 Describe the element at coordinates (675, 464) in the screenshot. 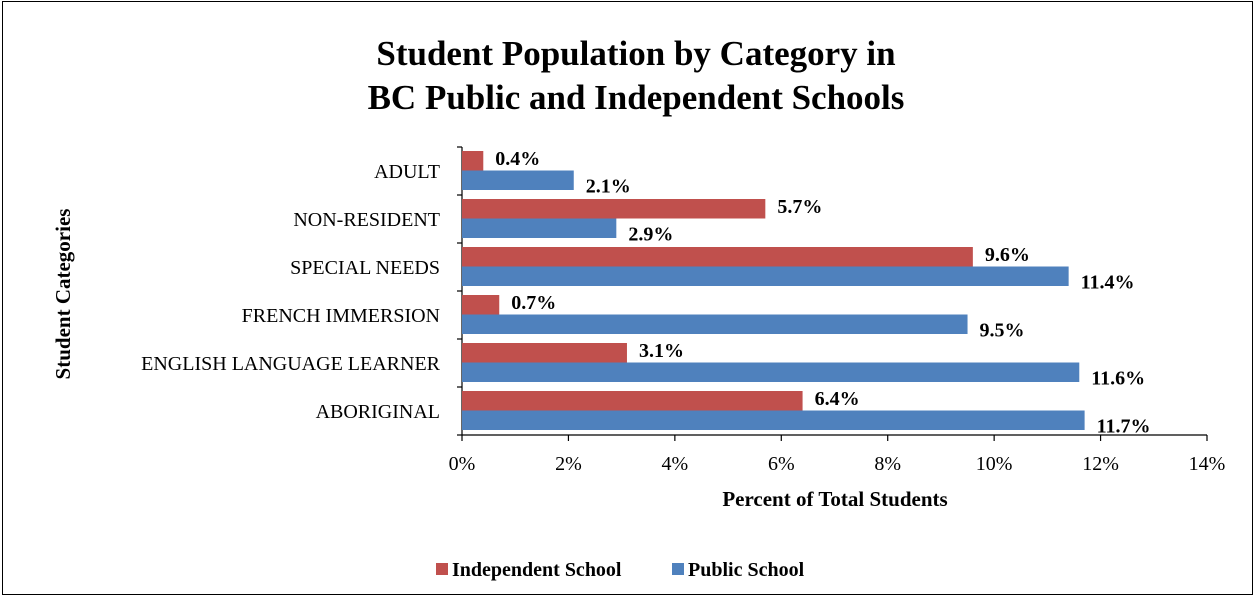

I see `x-tick-label: 4%` at that location.